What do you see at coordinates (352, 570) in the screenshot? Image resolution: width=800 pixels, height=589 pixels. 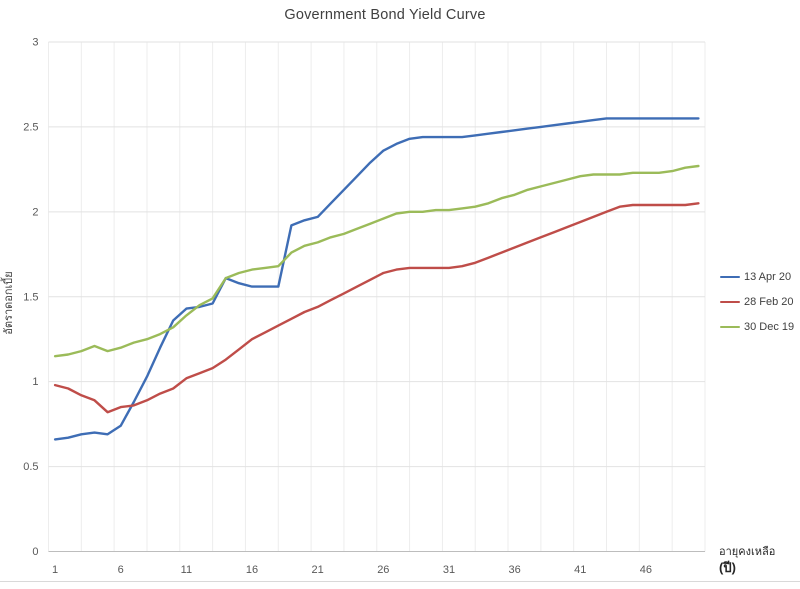 I see `x-axis-tick-labels: 1 6 11 16 21 26 31 36 41 46` at bounding box center [352, 570].